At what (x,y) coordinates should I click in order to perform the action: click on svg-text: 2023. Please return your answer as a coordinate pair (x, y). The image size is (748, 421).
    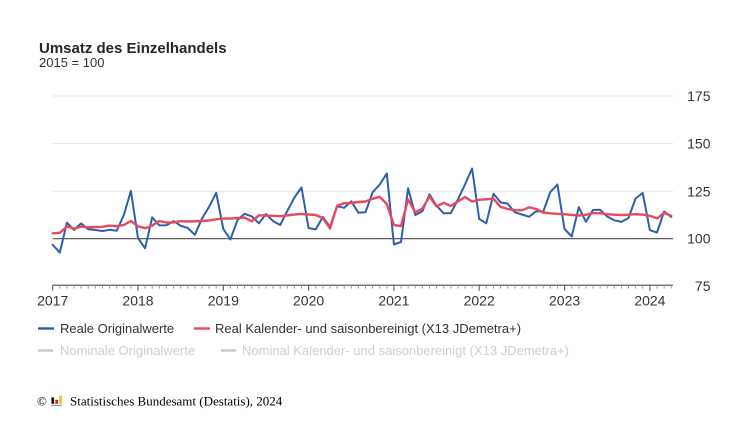
    Looking at the image, I should click on (564, 301).